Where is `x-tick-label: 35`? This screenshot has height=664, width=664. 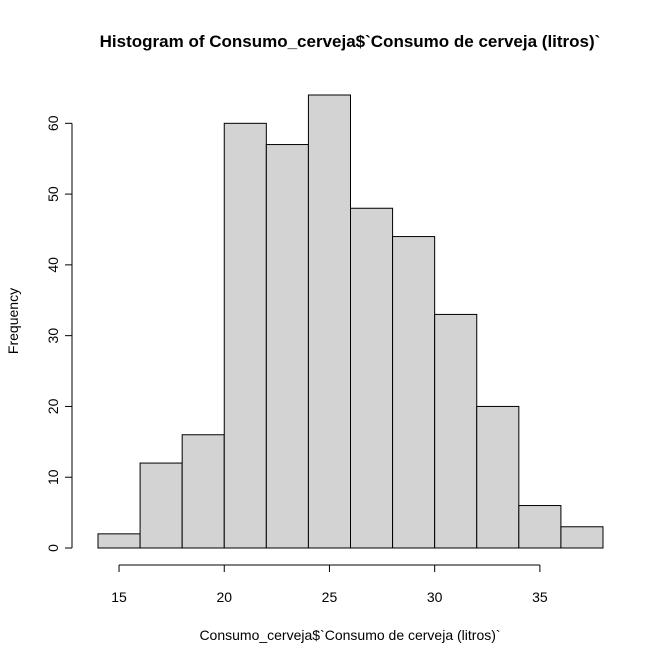
x-tick-label: 35 is located at coordinates (540, 597).